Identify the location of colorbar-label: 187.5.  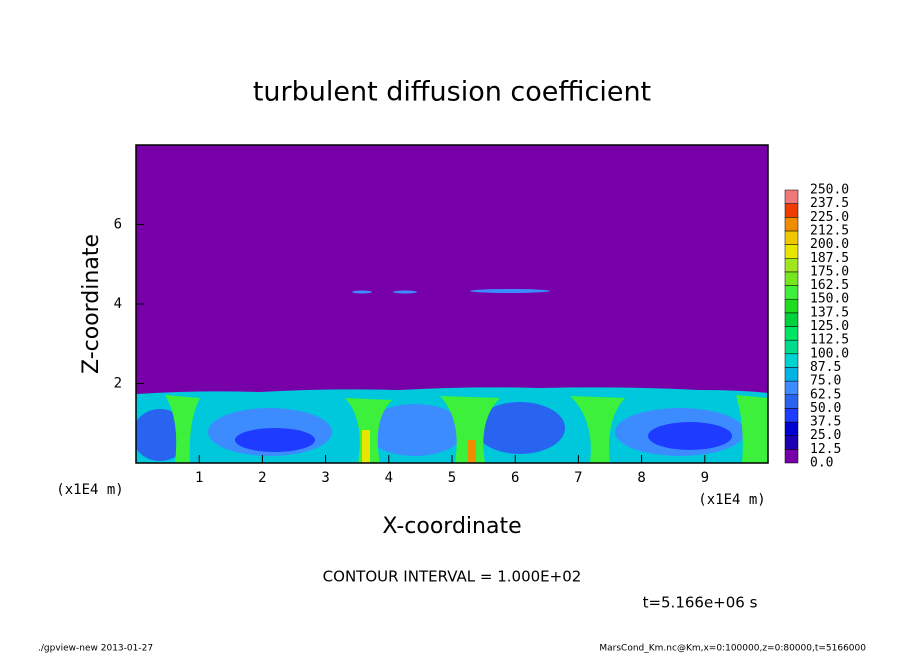
(829, 258).